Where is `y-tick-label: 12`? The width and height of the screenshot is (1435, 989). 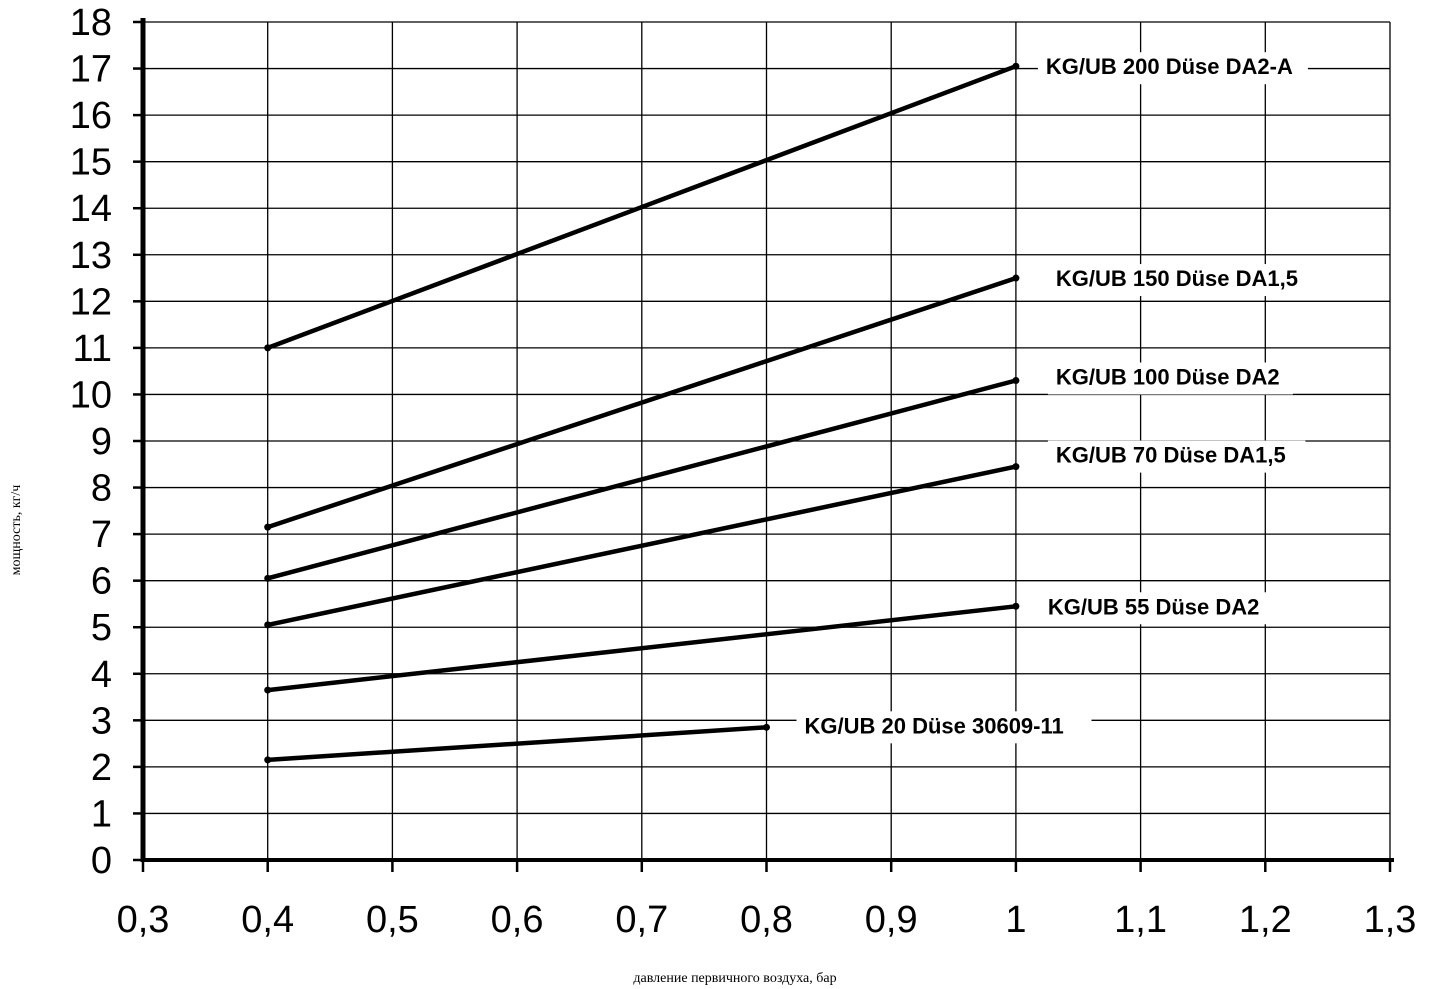
y-tick-label: 12 is located at coordinates (91, 302).